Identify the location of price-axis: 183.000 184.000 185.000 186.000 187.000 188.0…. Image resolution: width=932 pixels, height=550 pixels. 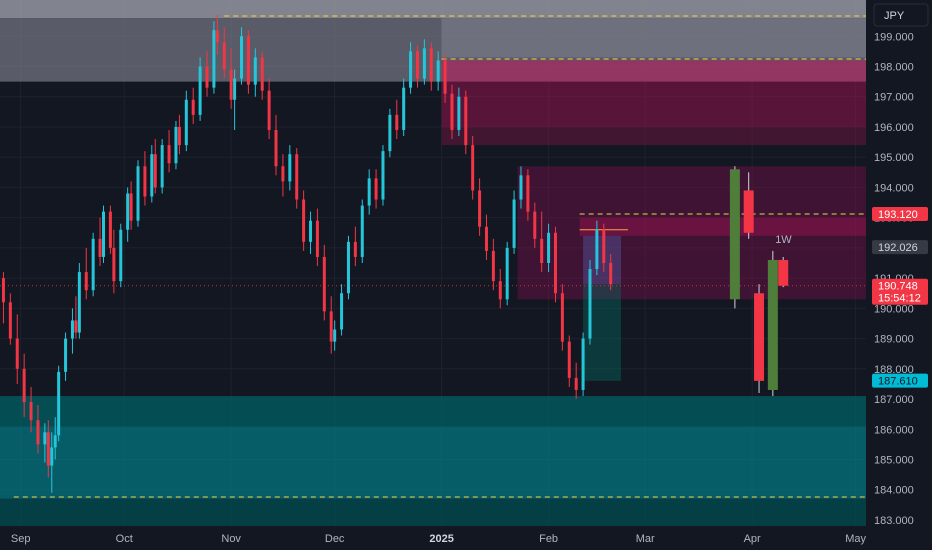
(899, 263).